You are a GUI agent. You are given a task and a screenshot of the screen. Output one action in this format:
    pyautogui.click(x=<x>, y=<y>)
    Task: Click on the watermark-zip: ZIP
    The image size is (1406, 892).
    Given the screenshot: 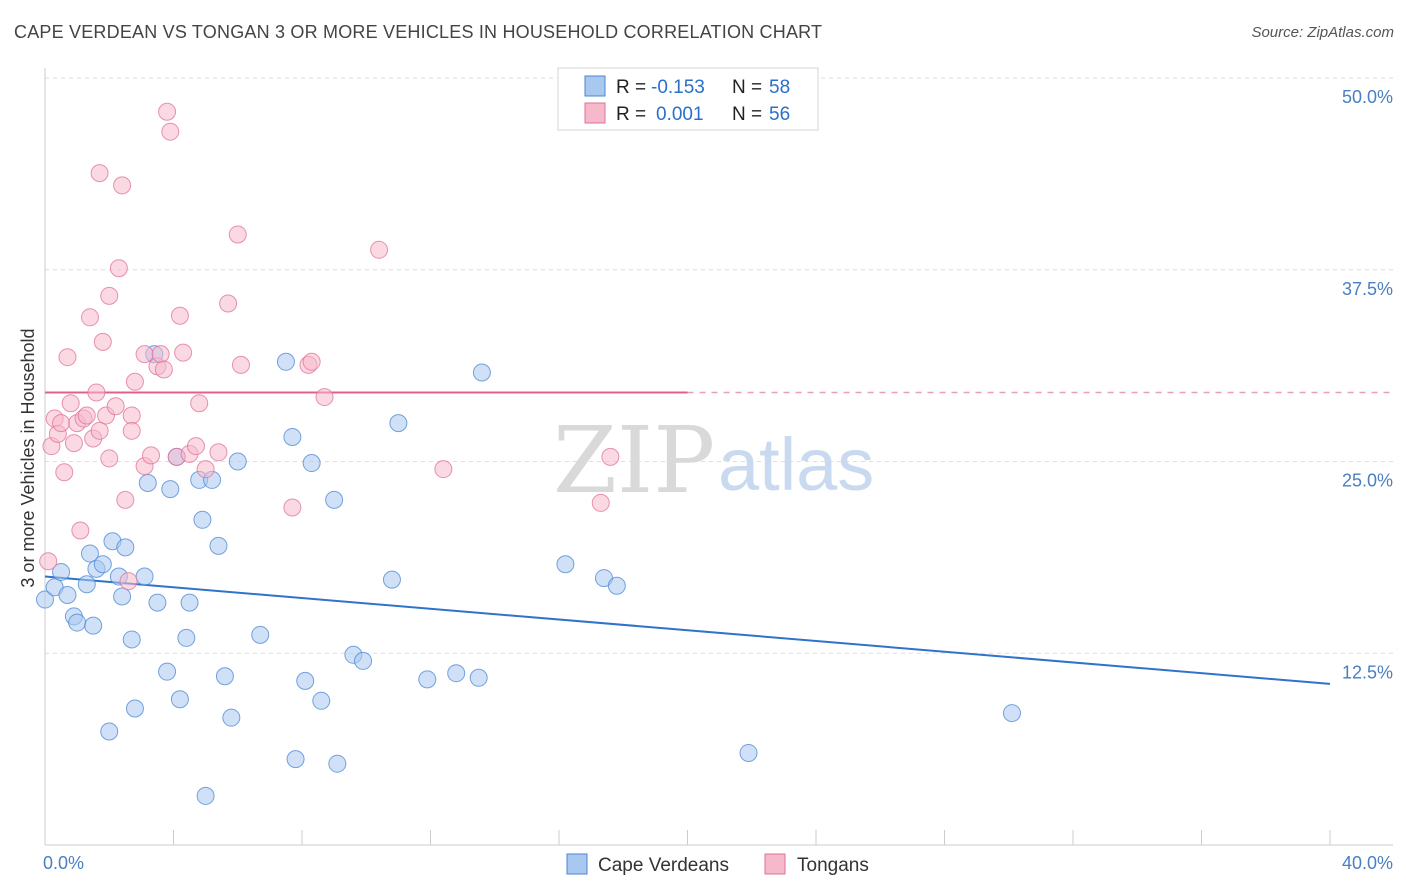 What is the action you would take?
    pyautogui.click(x=634, y=460)
    